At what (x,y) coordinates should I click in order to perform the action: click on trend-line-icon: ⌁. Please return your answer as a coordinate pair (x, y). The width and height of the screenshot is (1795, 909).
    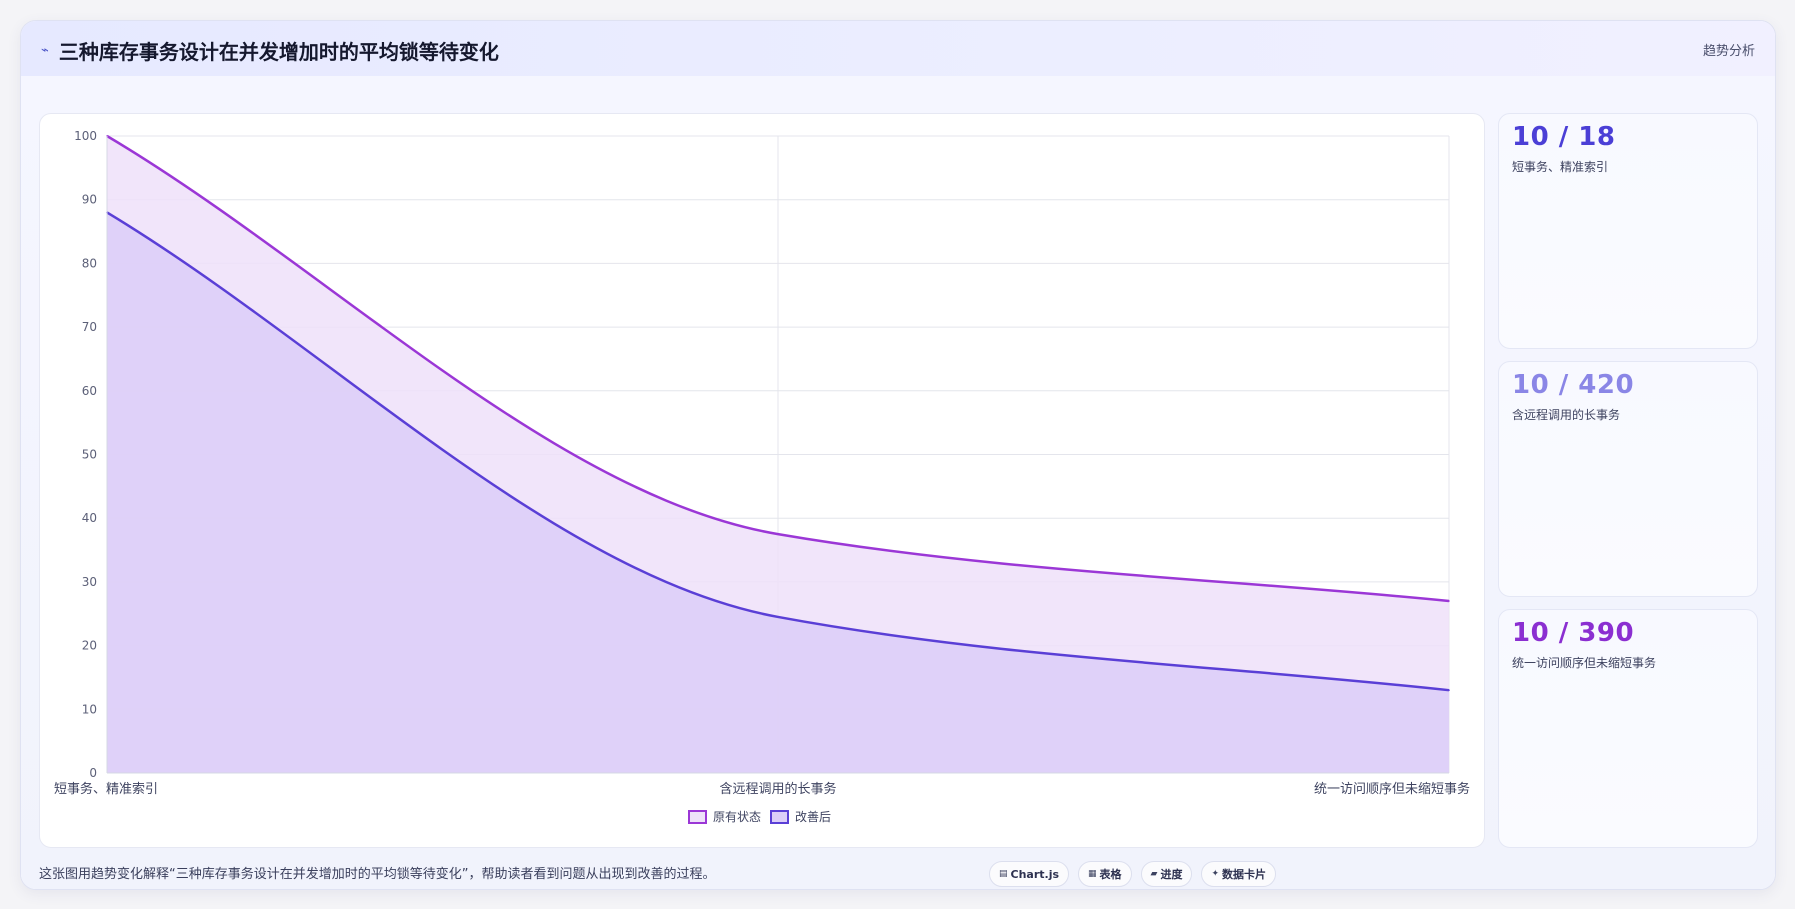
    Looking at the image, I should click on (45, 50).